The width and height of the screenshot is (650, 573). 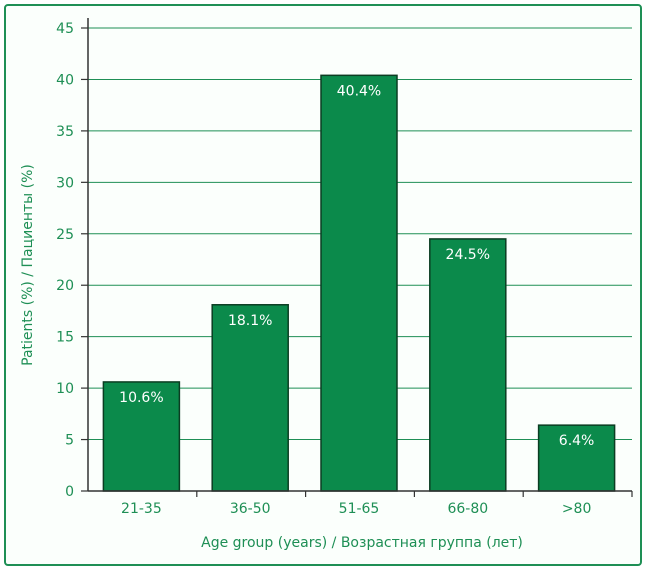 I want to click on y-tick-label: 40, so click(x=65, y=80).